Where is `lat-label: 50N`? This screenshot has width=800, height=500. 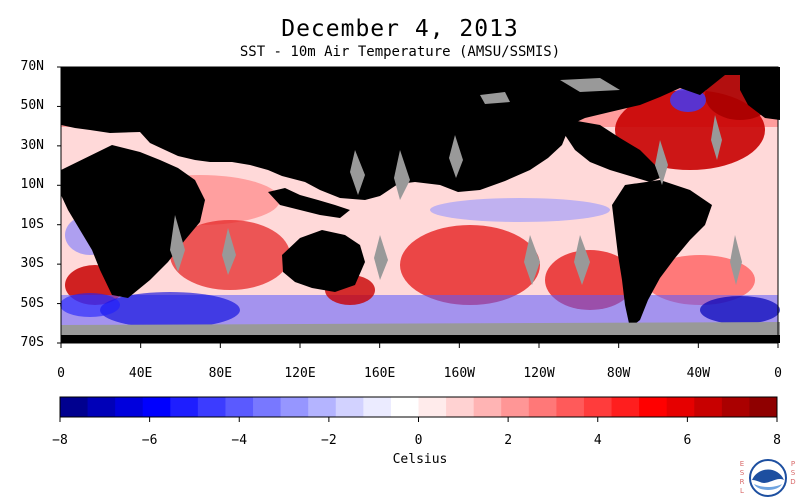
lat-label: 50N is located at coordinates (32, 106).